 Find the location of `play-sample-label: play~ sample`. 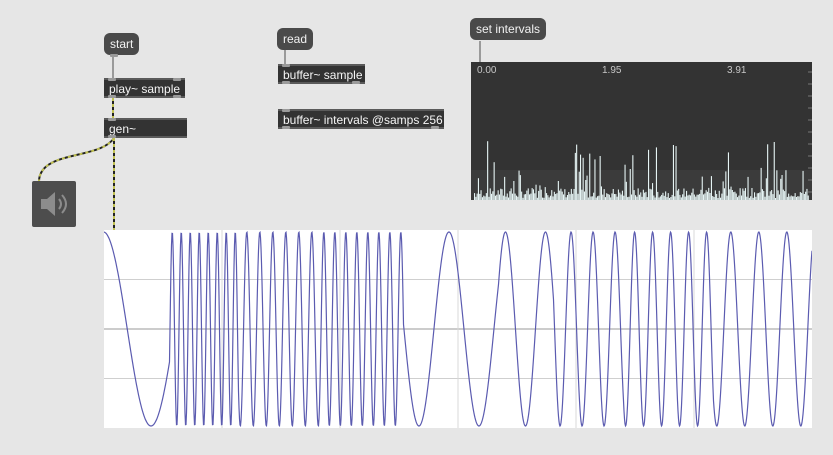

play-sample-label: play~ sample is located at coordinates (145, 89).